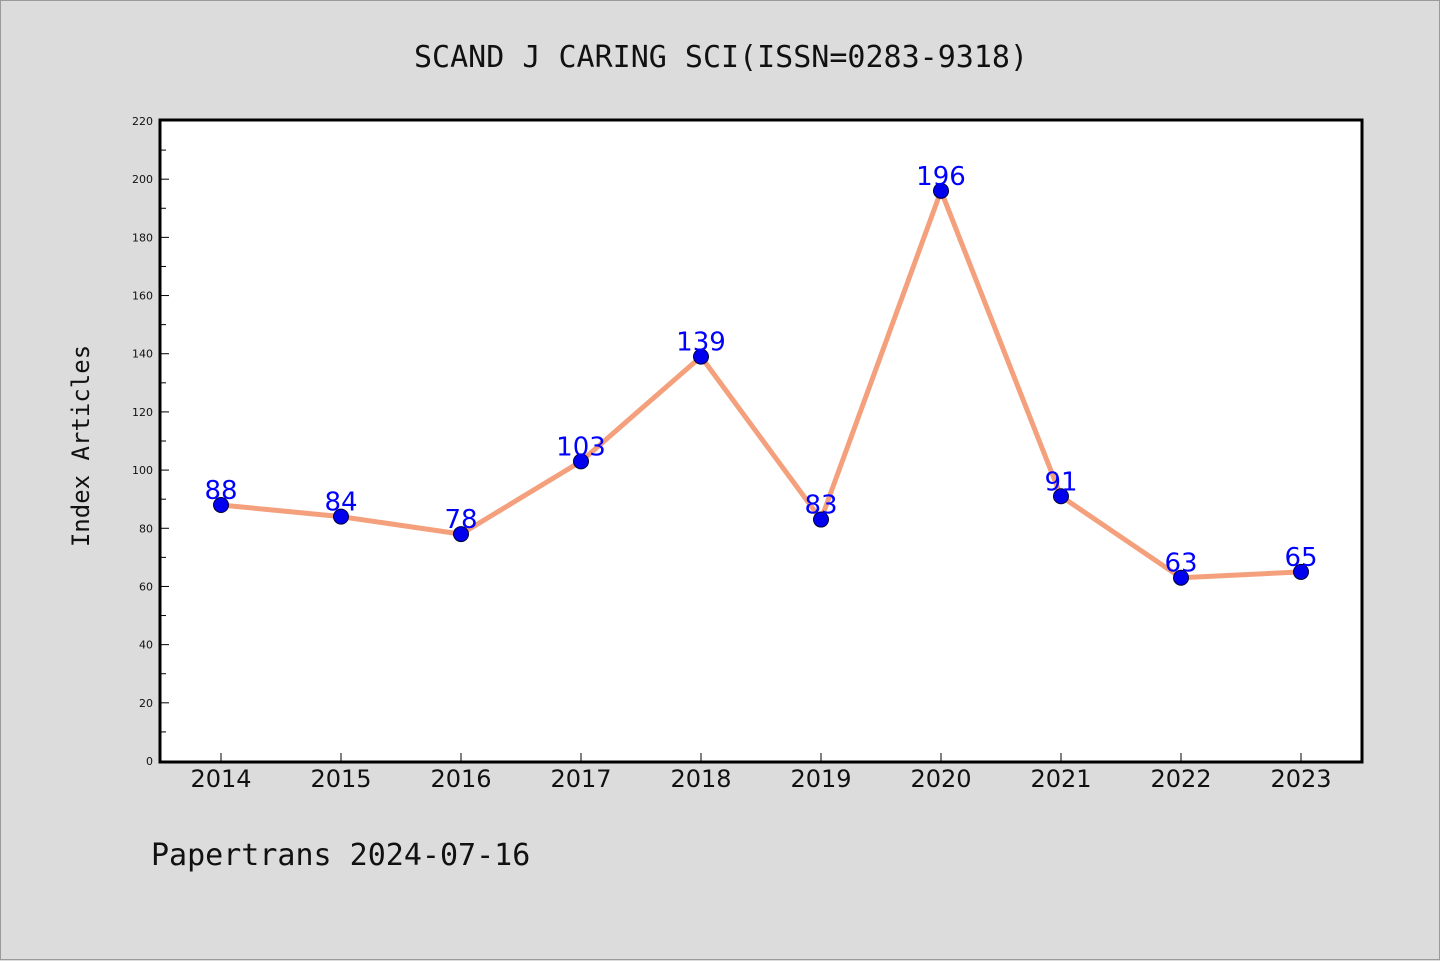  I want to click on data-value-label: 103, so click(581, 447).